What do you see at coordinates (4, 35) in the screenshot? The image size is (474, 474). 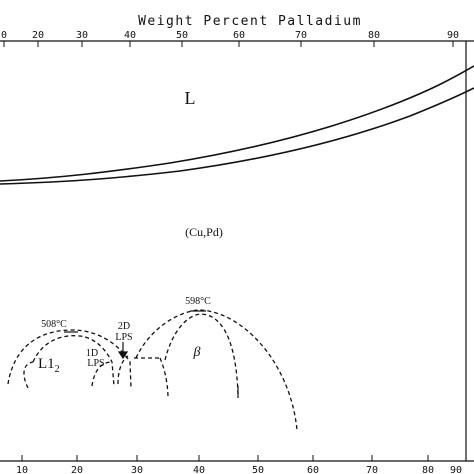 I see `top-tick-label-0: 0` at bounding box center [4, 35].